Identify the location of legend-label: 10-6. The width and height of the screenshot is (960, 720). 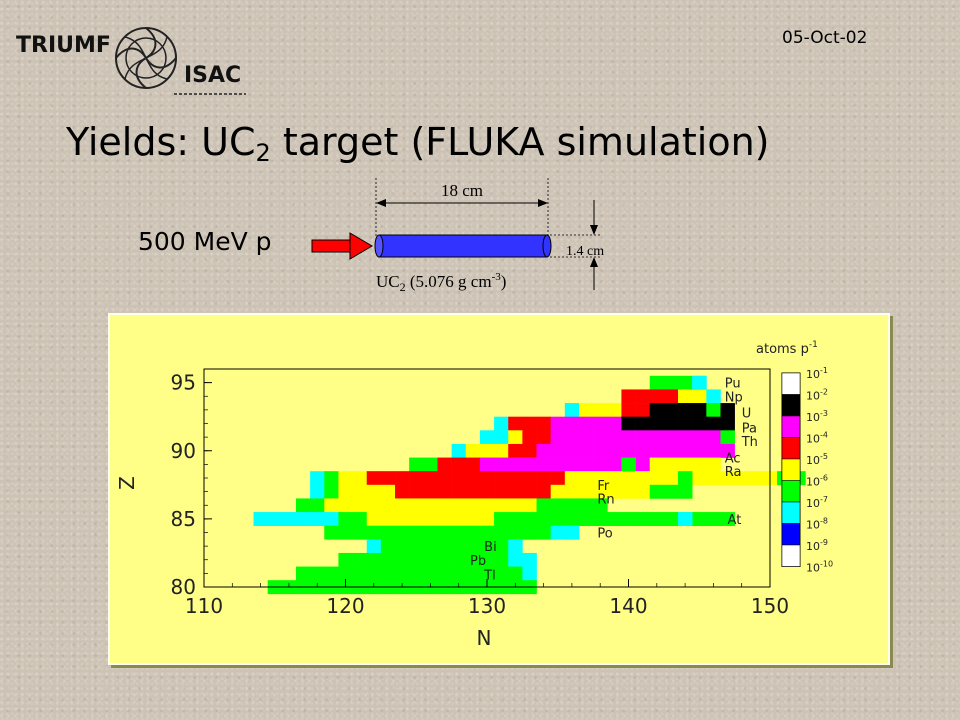
(817, 481).